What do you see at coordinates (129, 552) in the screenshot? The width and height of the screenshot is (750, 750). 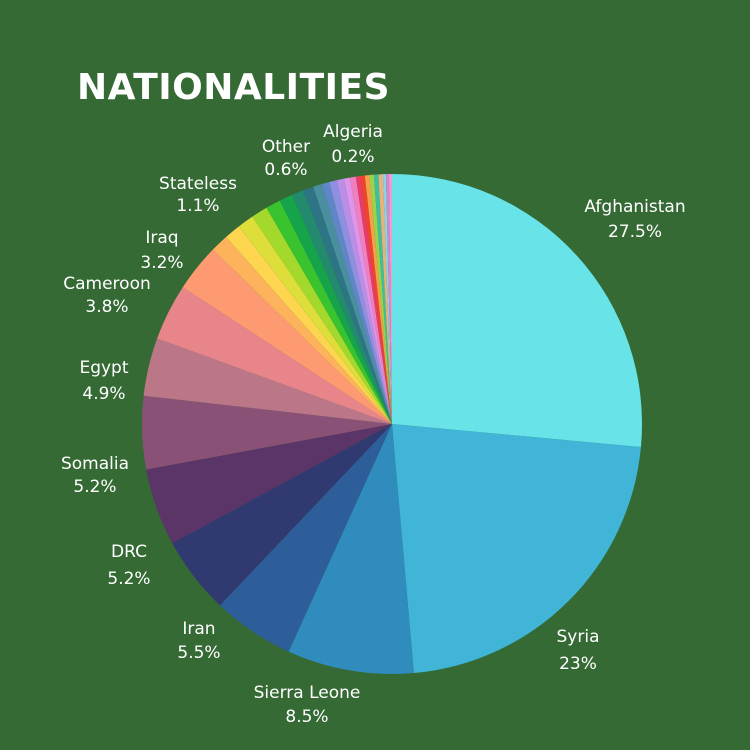 I see `slice-label-drc: DRC` at bounding box center [129, 552].